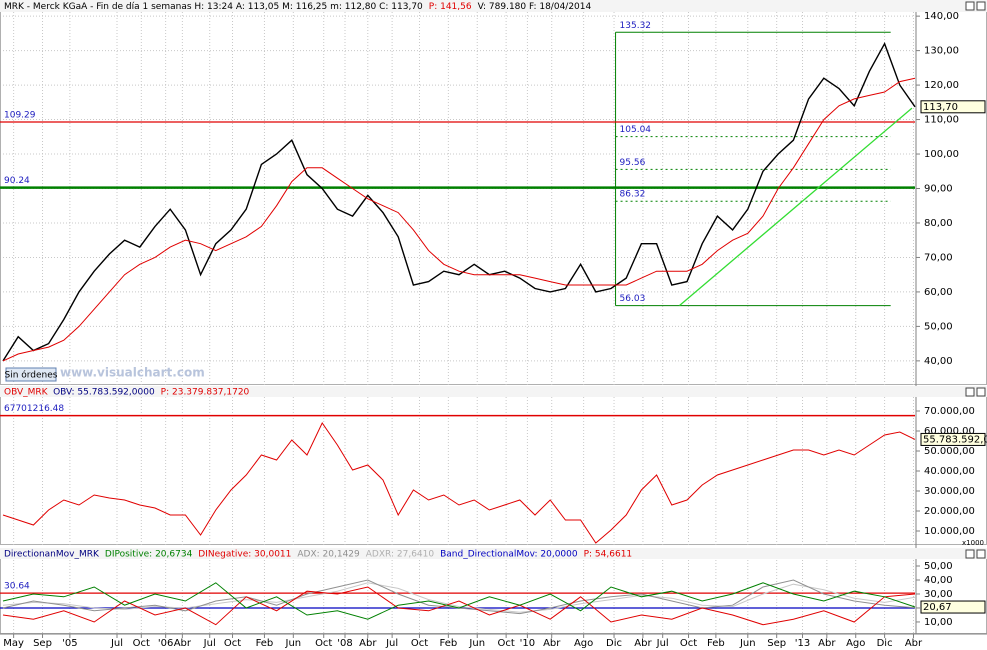 Image resolution: width=987 pixels, height=650 pixels. Describe the element at coordinates (973, 543) in the screenshot. I see `unit-label: x1000` at that location.